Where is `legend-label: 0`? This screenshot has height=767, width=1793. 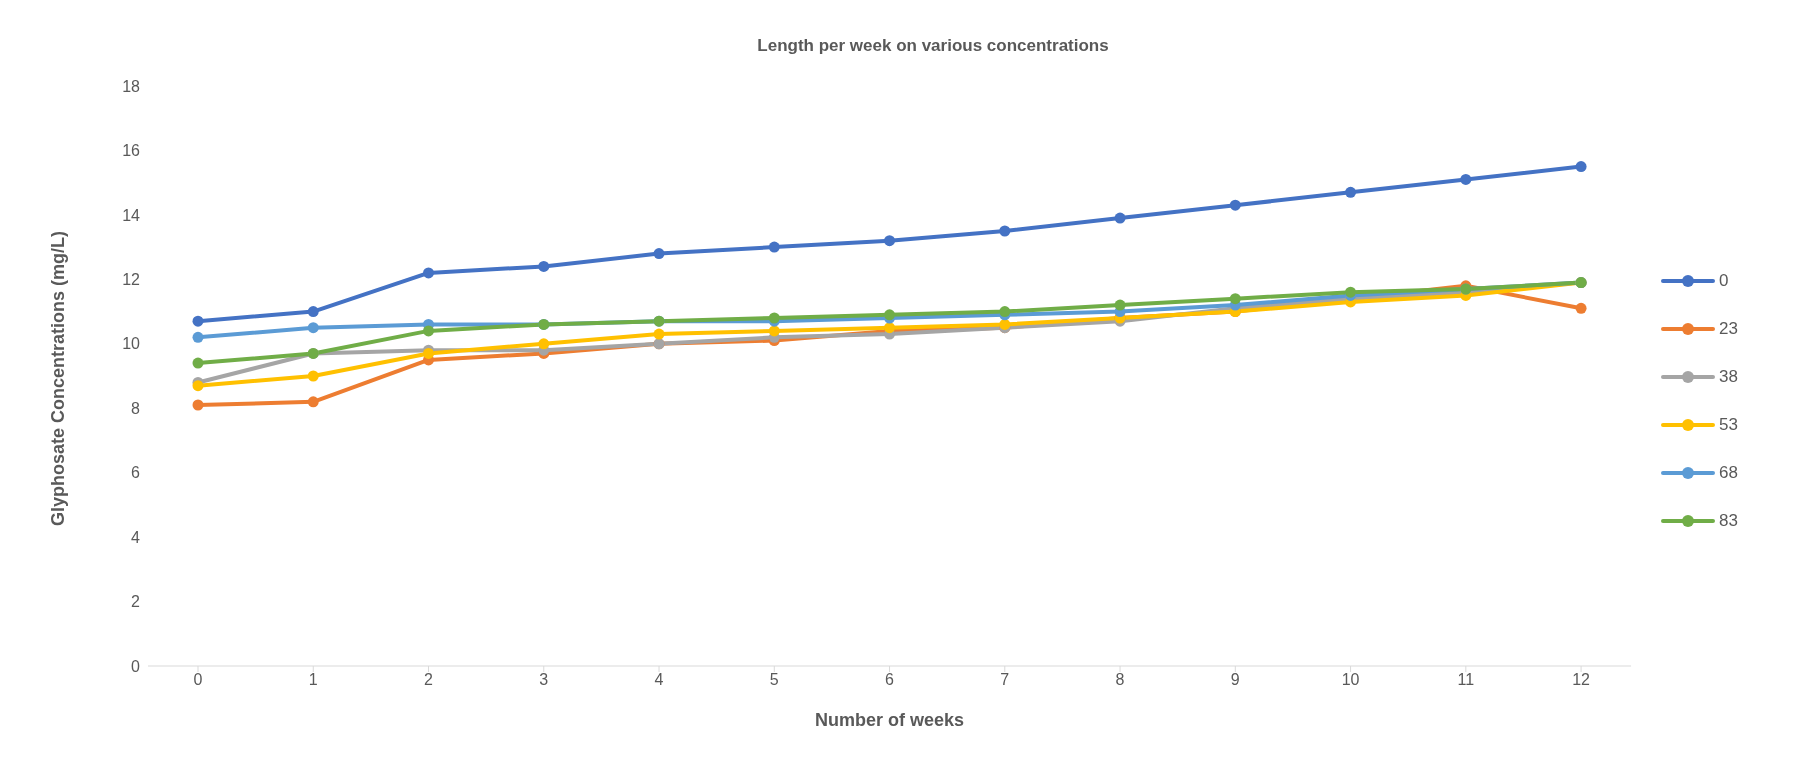 legend-label: 0 is located at coordinates (1724, 281).